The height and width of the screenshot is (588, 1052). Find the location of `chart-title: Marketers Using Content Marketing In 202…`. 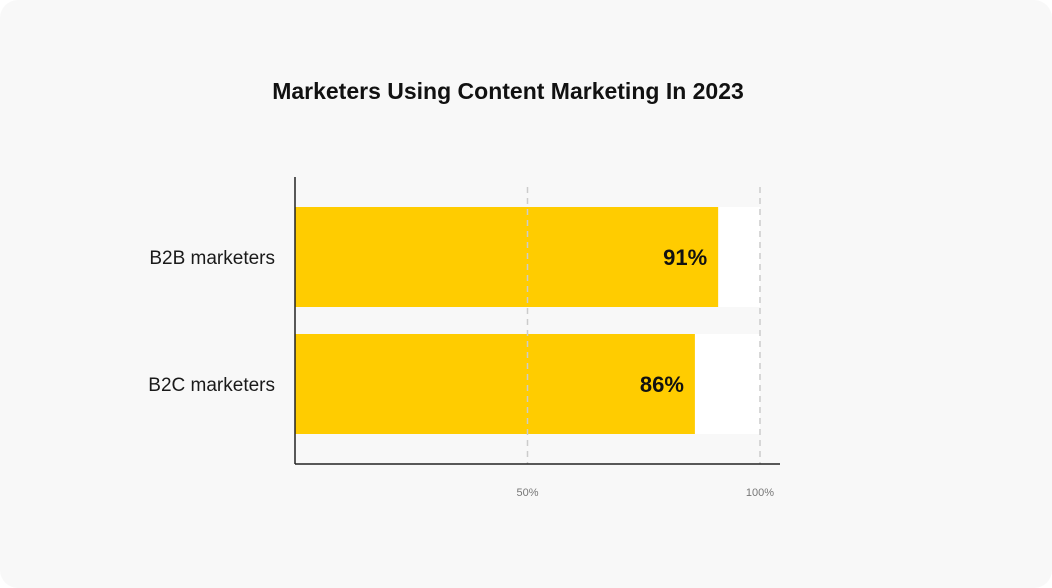

chart-title: Marketers Using Content Marketing In 202… is located at coordinates (508, 91).